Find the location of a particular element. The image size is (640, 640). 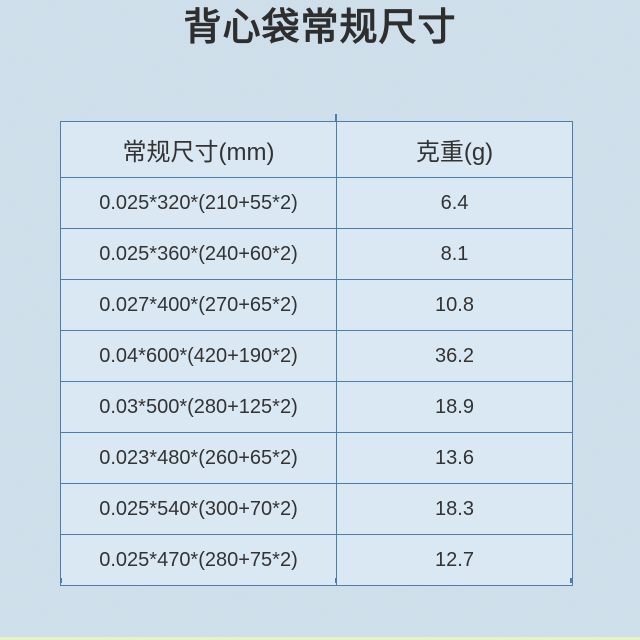

cell-weight: 18.3 is located at coordinates (454, 509).